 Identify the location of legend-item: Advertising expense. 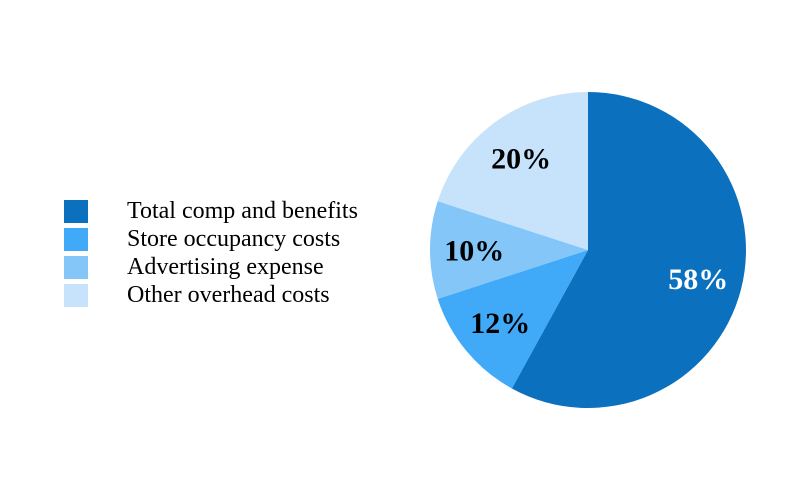
(211, 267).